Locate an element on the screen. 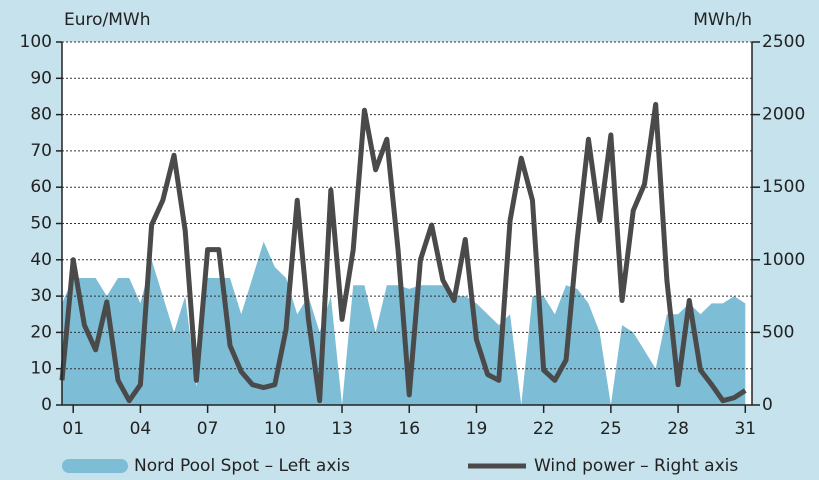 Image resolution: width=819 pixels, height=480 pixels. y-tick-label: 10 is located at coordinates (41, 369).